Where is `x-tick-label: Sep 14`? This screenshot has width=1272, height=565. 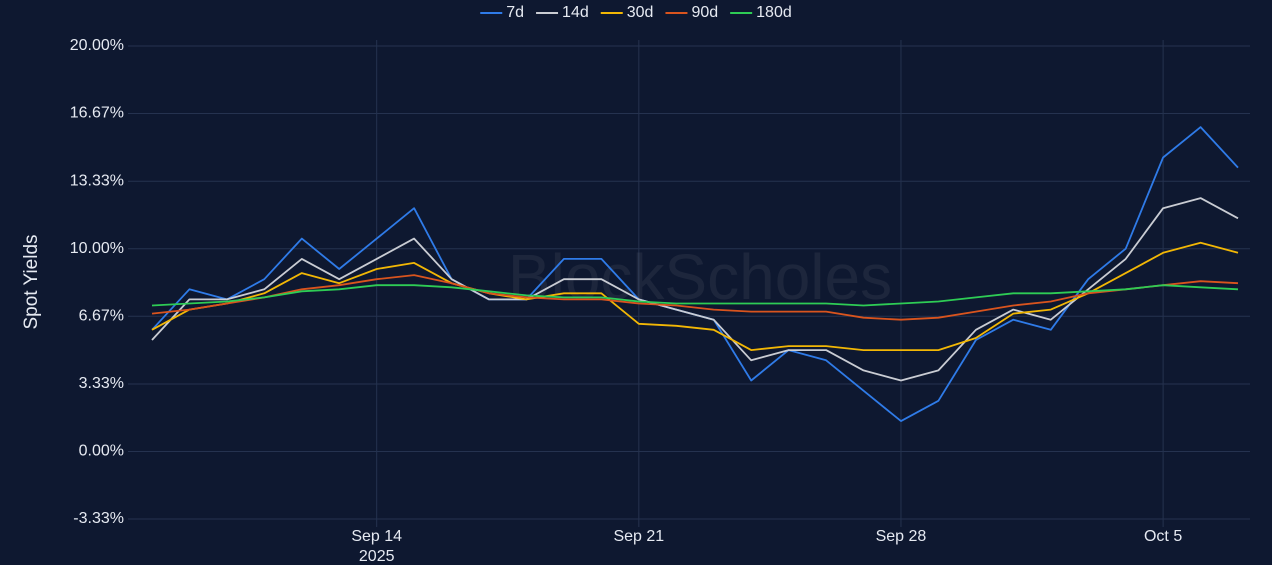 x-tick-label: Sep 14 is located at coordinates (376, 536).